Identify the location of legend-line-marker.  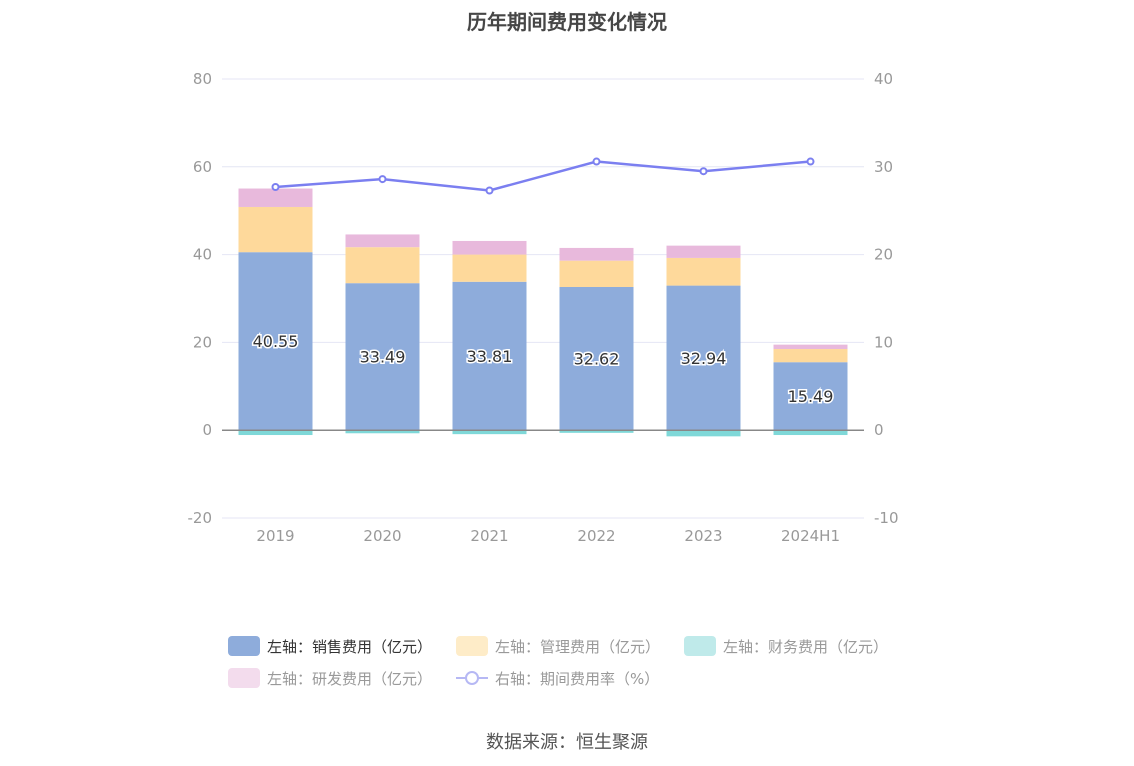
(472, 678).